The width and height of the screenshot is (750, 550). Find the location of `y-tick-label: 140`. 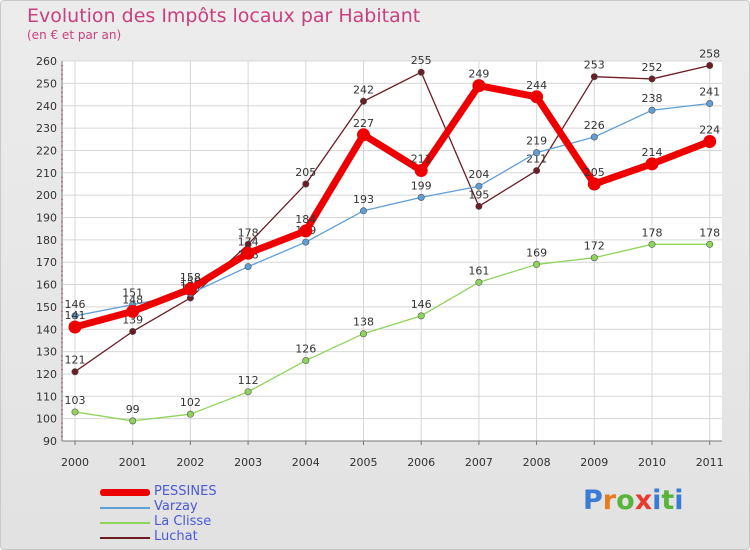

y-tick-label: 140 is located at coordinates (46, 329).